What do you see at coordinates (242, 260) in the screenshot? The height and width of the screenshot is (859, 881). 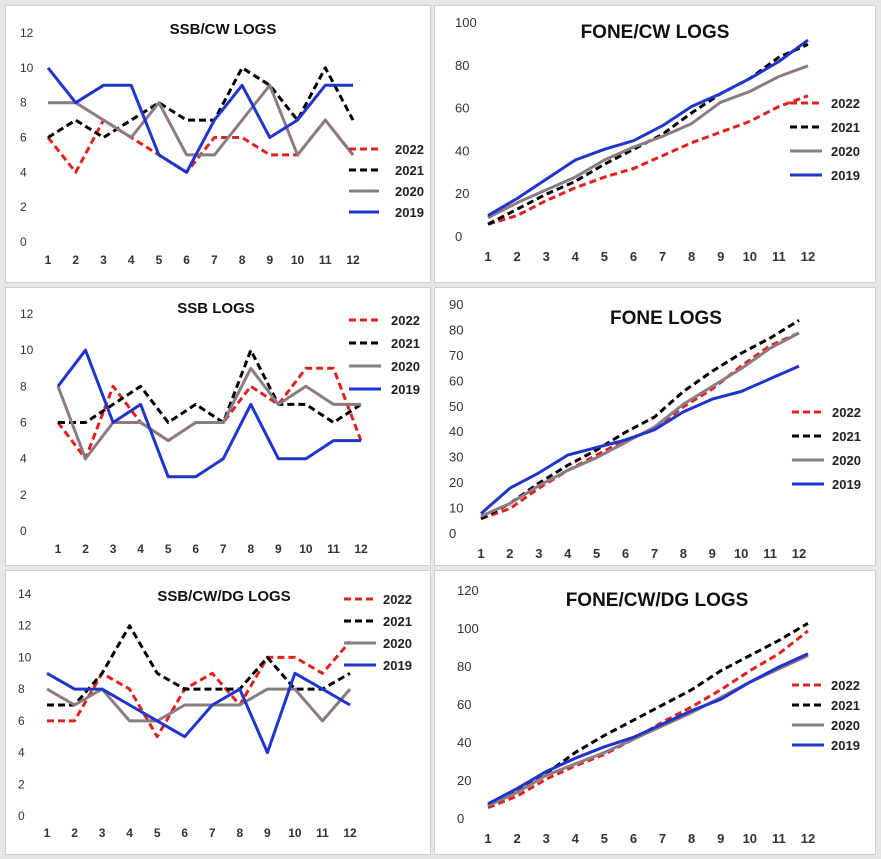 I see `x-tick-label: 8` at bounding box center [242, 260].